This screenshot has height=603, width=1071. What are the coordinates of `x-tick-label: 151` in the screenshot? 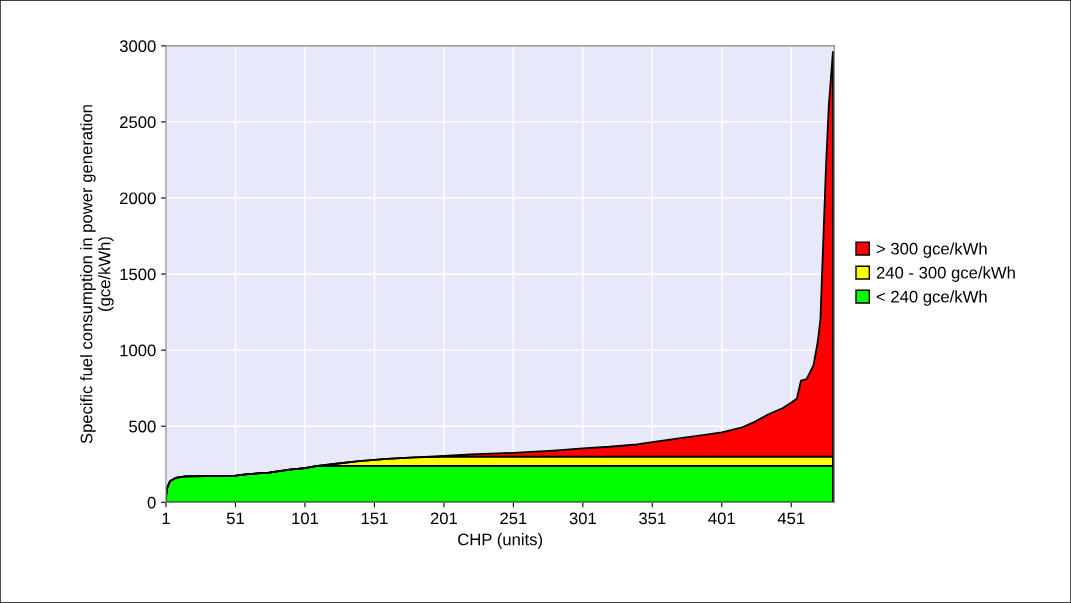 It's located at (374, 518).